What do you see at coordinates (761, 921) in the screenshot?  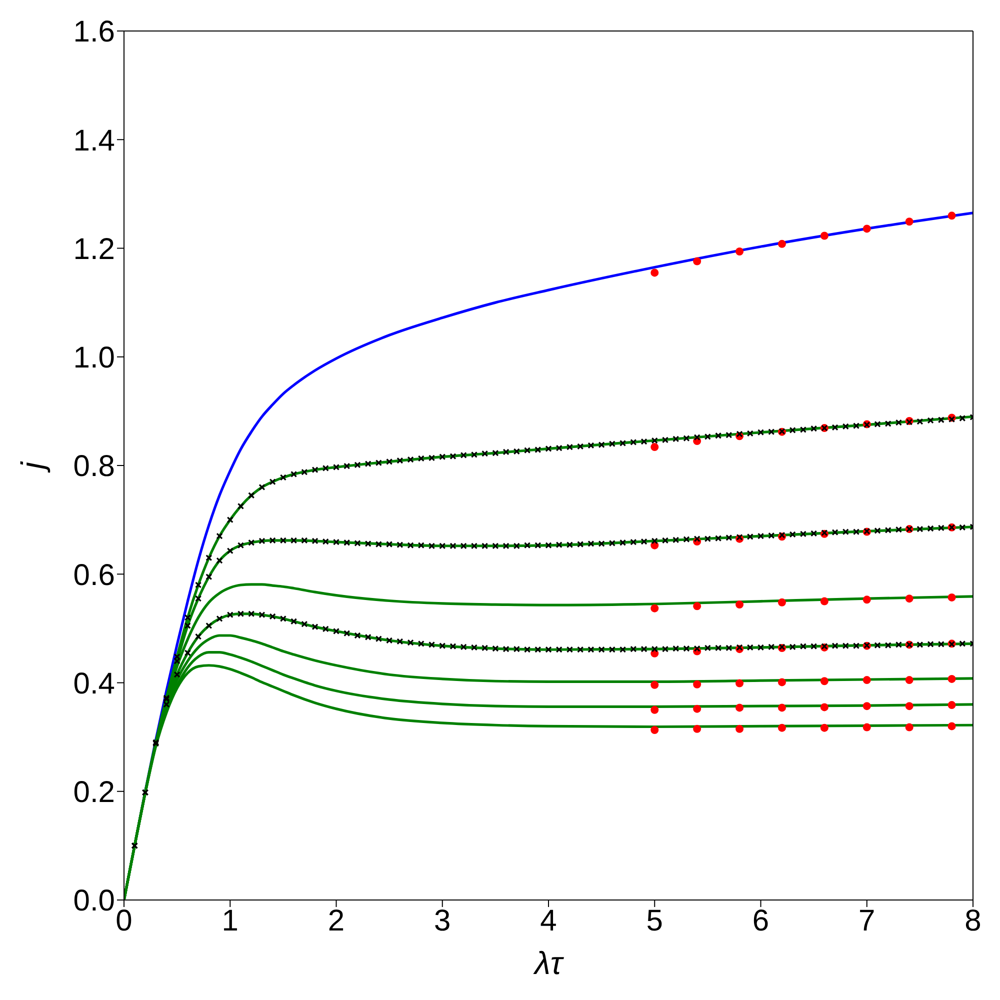 I see `x-tick-label: 6` at bounding box center [761, 921].